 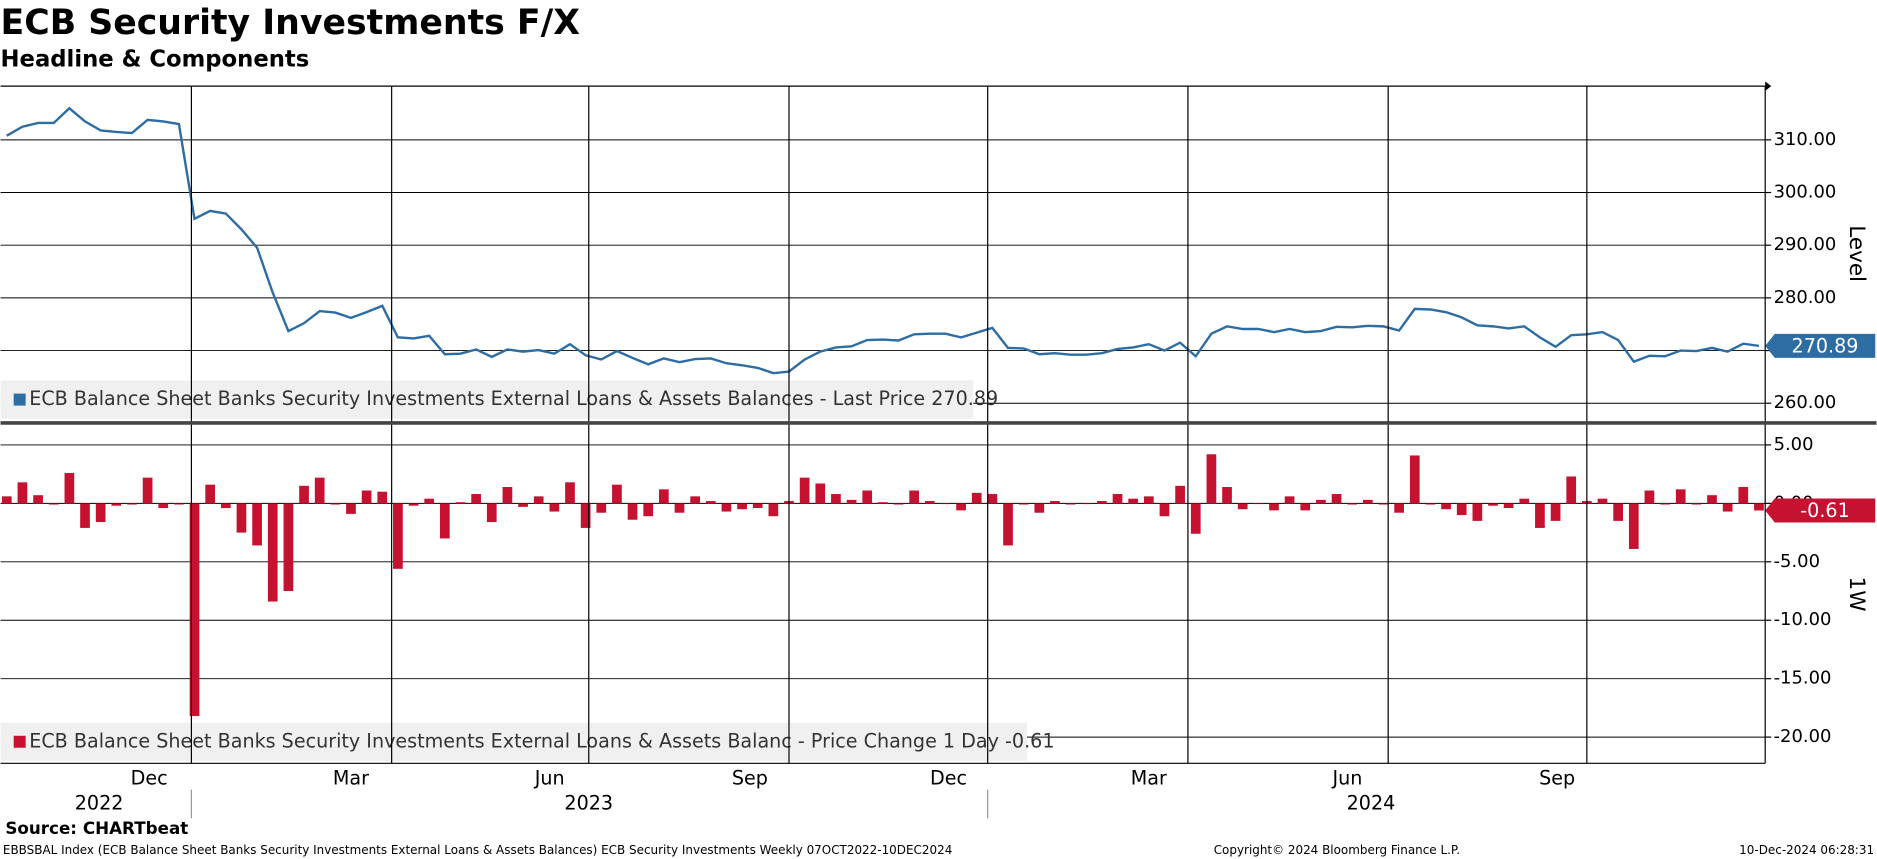 What do you see at coordinates (1805, 244) in the screenshot?
I see `y-tick-label: 290.00` at bounding box center [1805, 244].